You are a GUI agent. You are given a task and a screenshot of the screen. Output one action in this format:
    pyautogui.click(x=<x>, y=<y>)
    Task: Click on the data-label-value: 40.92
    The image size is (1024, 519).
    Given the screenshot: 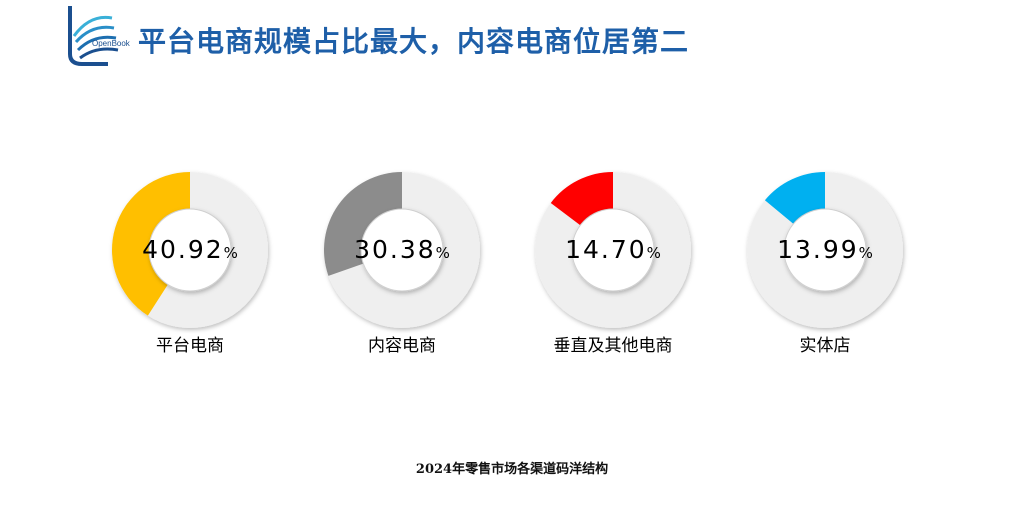 What is the action you would take?
    pyautogui.click(x=183, y=249)
    